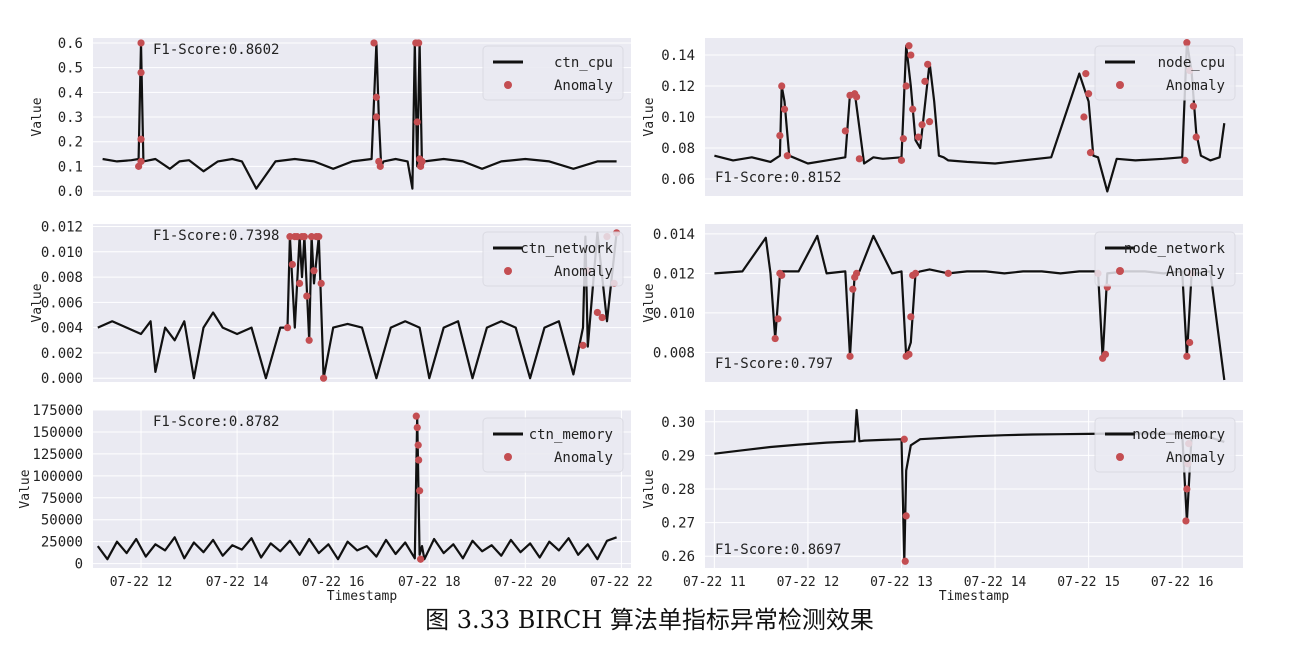 The image size is (1299, 652). Describe the element at coordinates (995, 582) in the screenshot. I see `x-tick-label: 07-22 14` at that location.